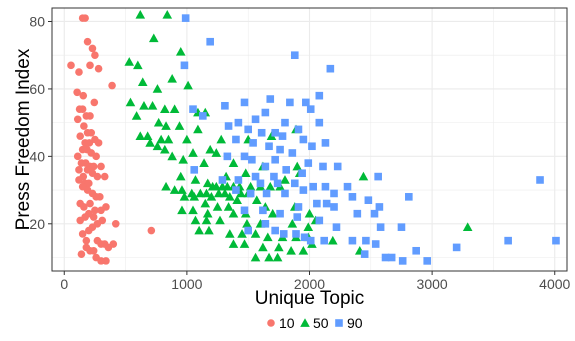  Describe the element at coordinates (64, 284) in the screenshot. I see `x-tick-label: 0` at that location.